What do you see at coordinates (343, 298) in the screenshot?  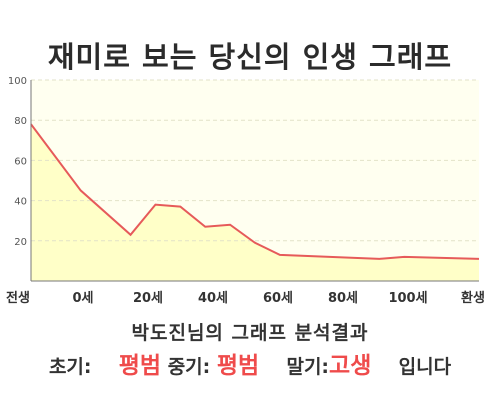 I see `x-tick-label: 80세` at bounding box center [343, 298].